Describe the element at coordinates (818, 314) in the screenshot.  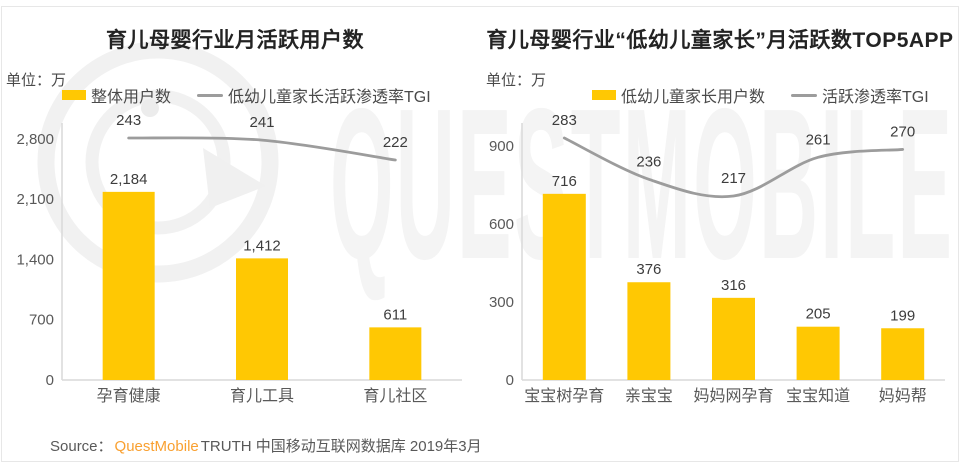
I see `bar-value-label: 205` at that location.